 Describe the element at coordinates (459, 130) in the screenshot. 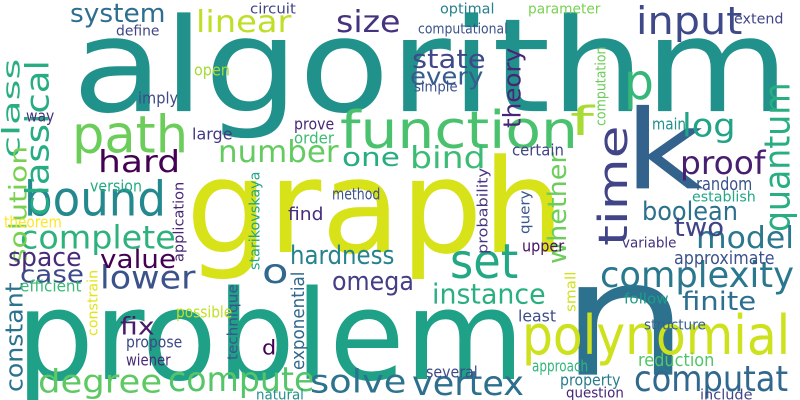

I see `word-function: function` at that location.